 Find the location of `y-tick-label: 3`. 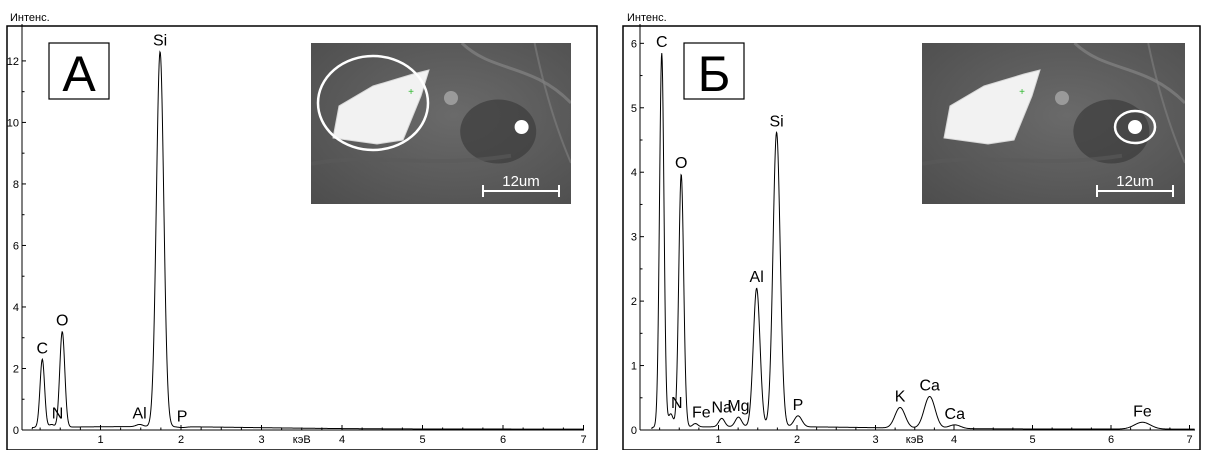

y-tick-label: 3 is located at coordinates (634, 238).